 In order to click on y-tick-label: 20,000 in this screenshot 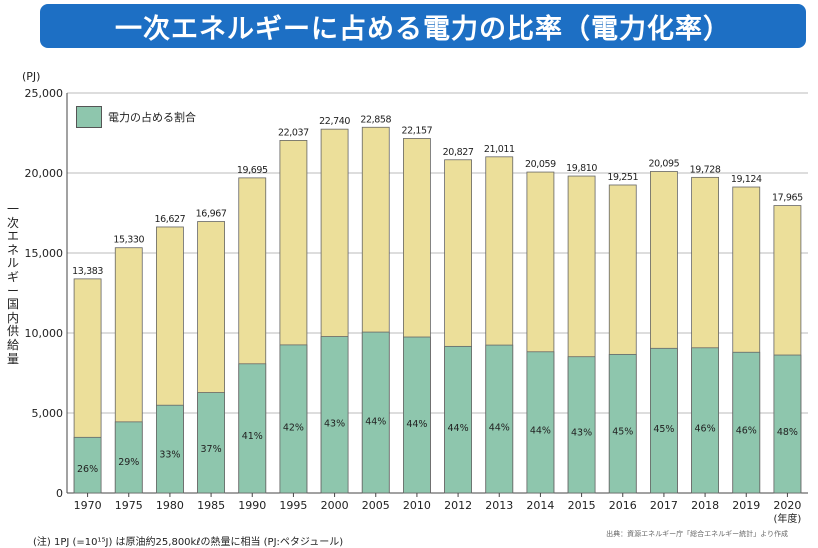, I will do `click(44, 173)`.